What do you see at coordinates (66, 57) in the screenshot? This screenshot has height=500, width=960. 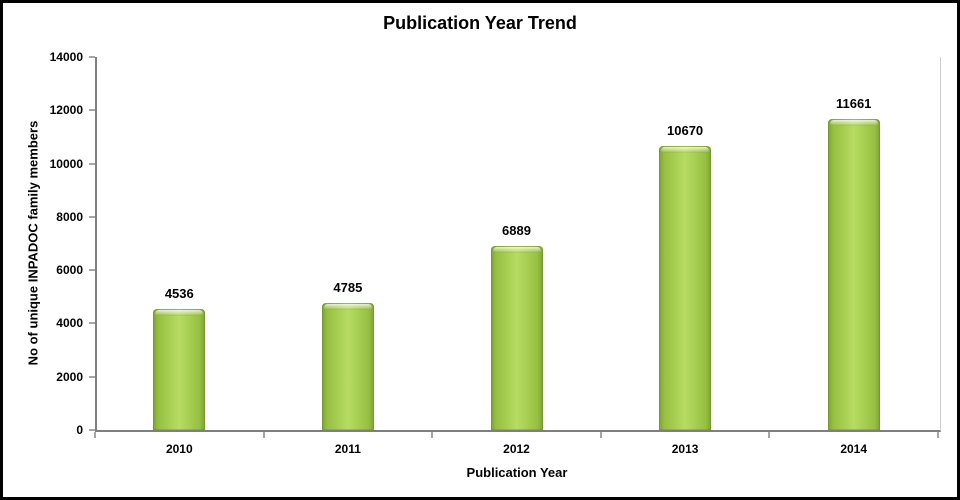 I see `y-tick-label: 14000` at bounding box center [66, 57].